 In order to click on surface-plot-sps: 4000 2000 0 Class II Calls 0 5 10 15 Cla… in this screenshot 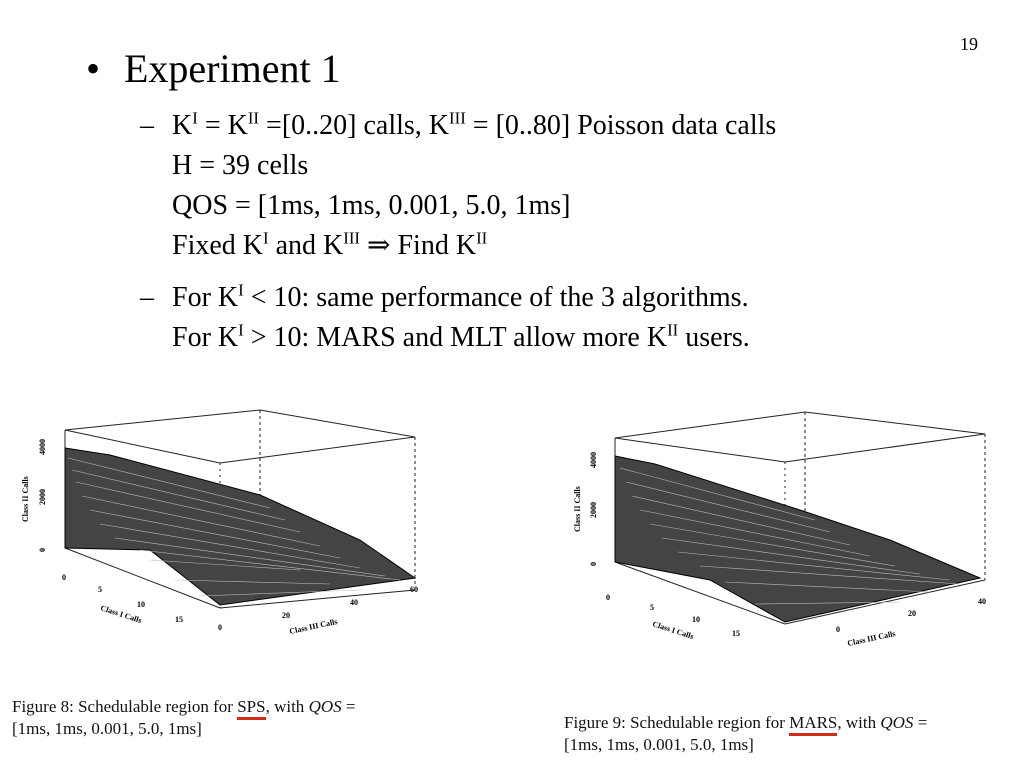, I will do `click(219, 522)`.